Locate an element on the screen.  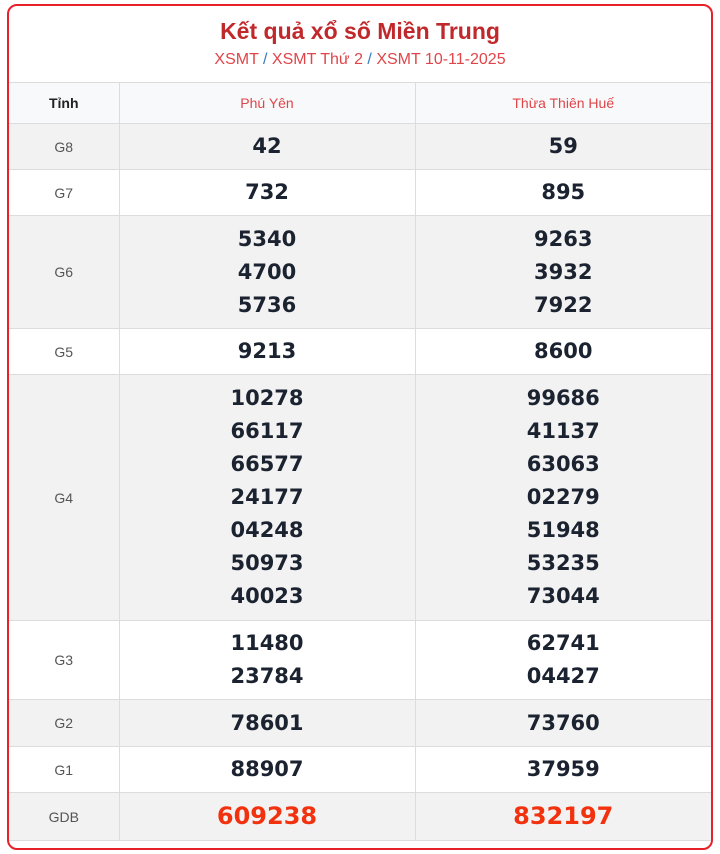
prize-number: 42 is located at coordinates (267, 146).